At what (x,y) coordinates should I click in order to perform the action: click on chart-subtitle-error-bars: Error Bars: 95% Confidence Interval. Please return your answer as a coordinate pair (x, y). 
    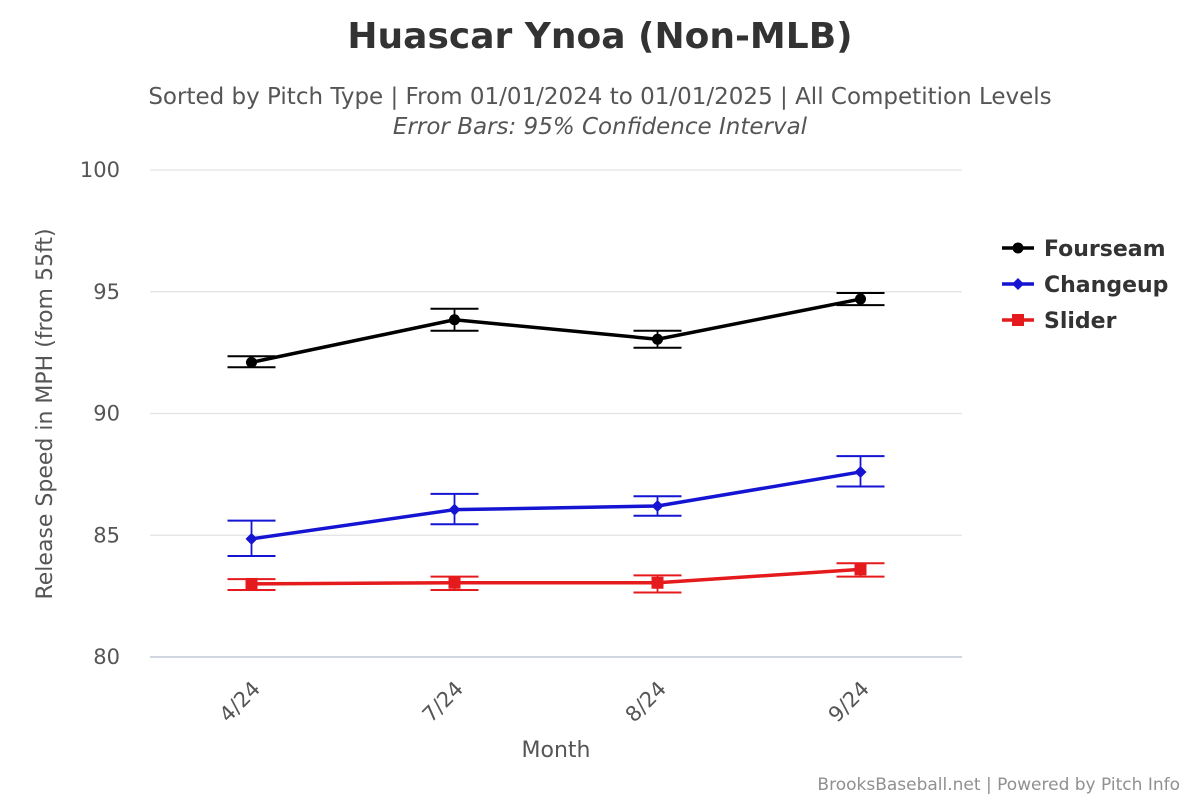
    Looking at the image, I should click on (600, 127).